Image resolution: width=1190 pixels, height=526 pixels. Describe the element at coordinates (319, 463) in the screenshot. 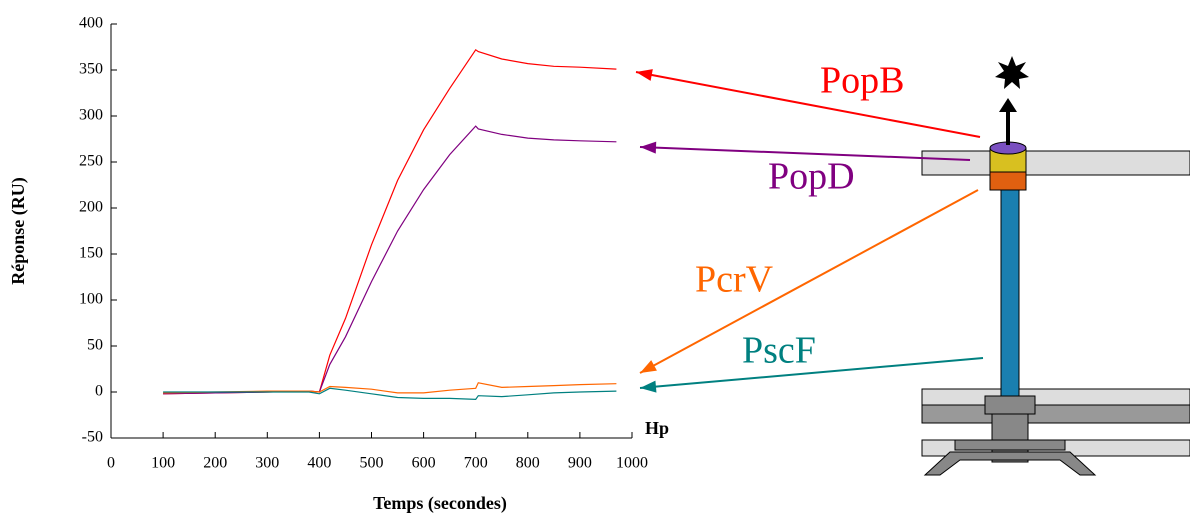

I see `x-tick-label: 400` at that location.